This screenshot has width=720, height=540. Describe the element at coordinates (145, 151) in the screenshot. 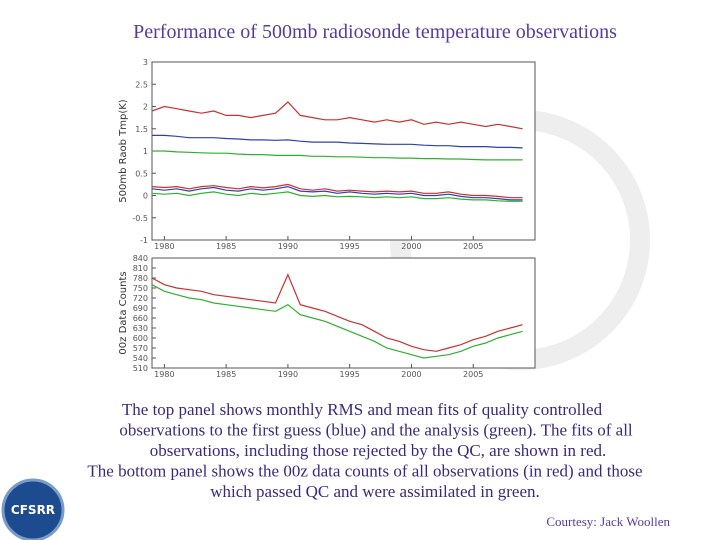

I see `y-tick-label: 1` at that location.